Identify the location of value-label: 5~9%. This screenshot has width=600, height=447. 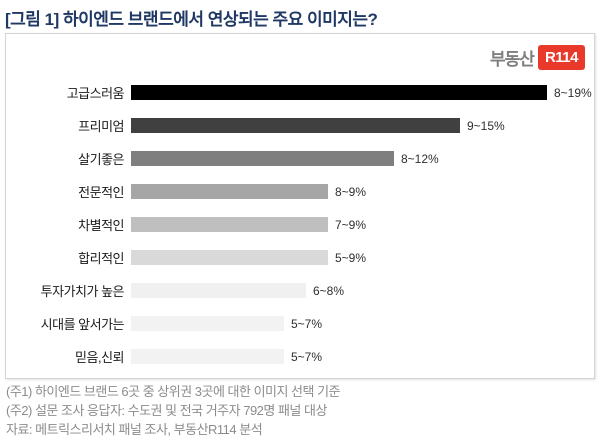
(351, 257).